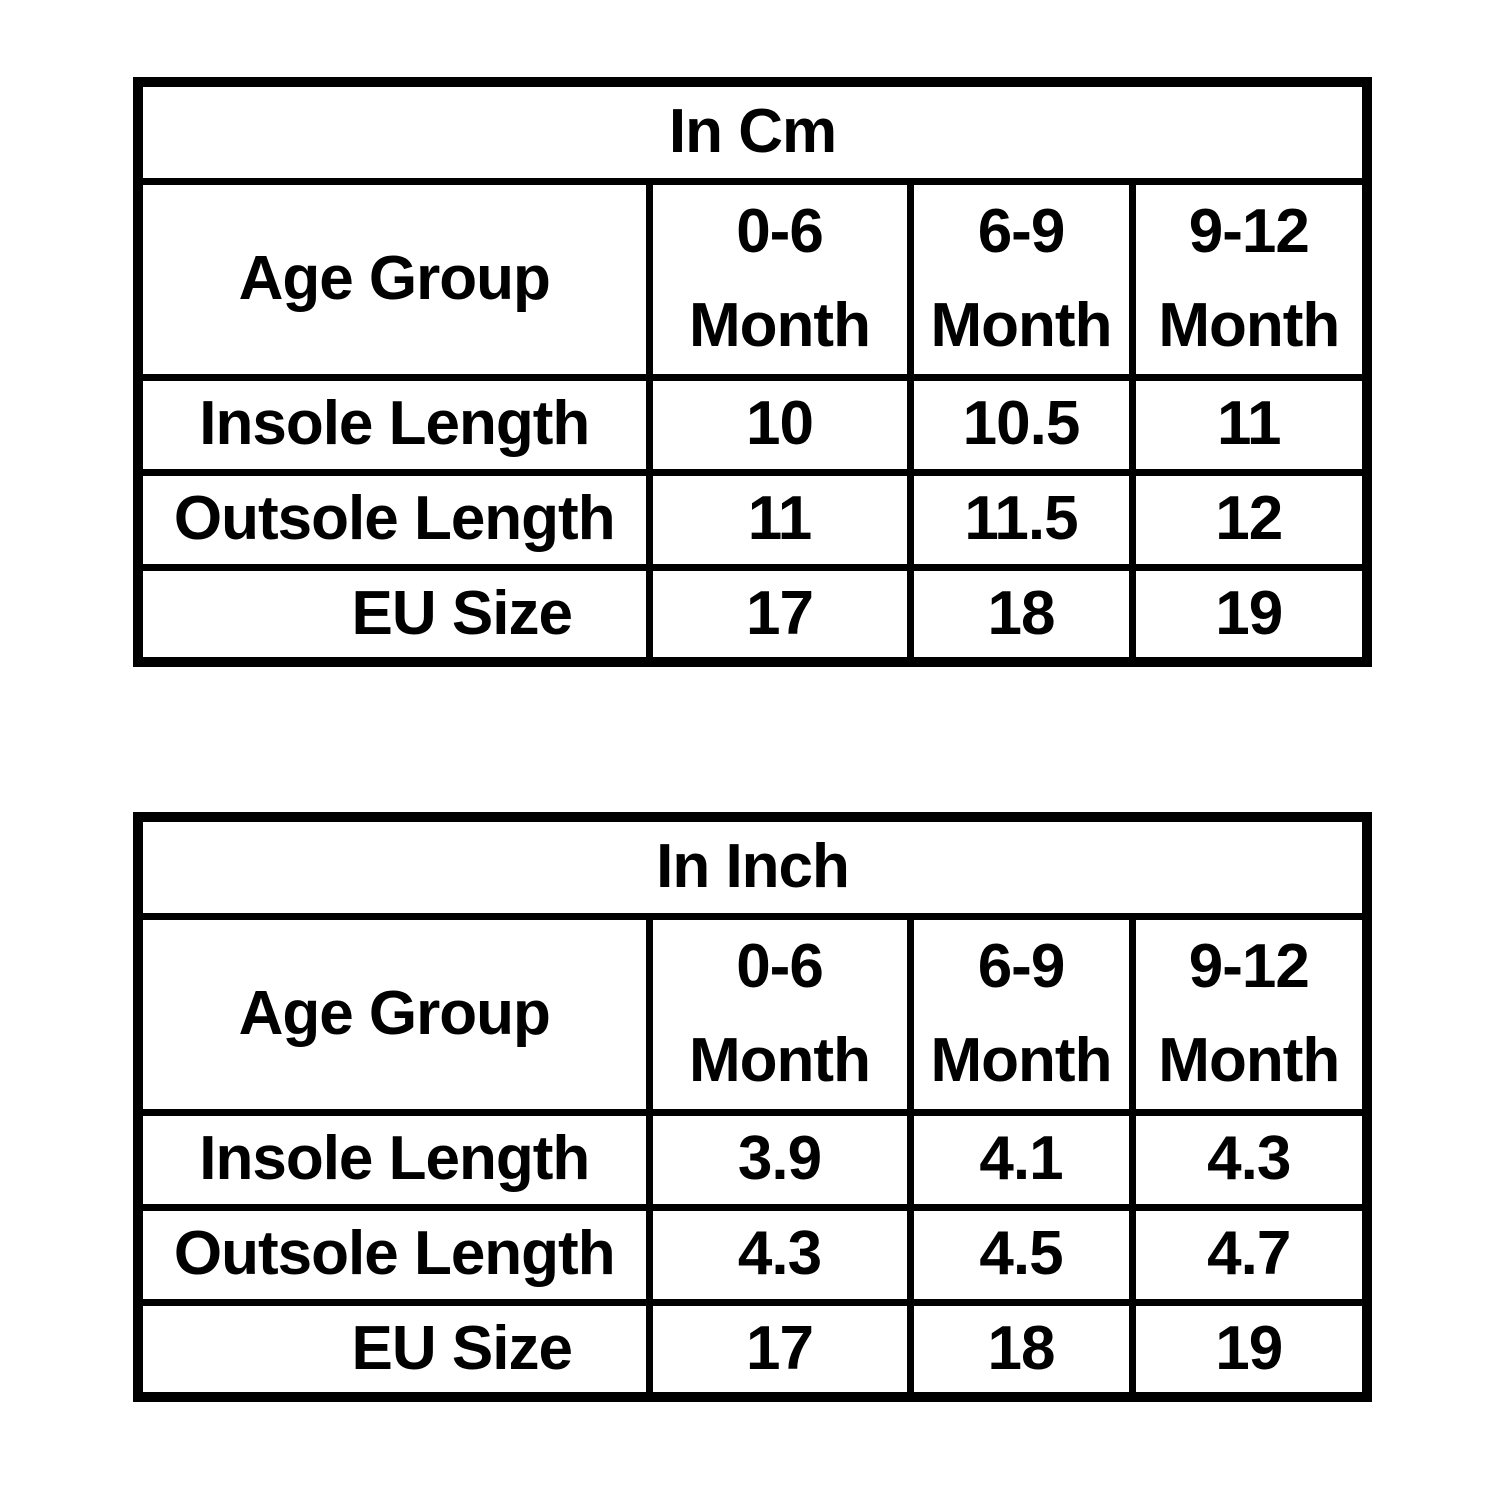 This screenshot has width=1500, height=1500. I want to click on outsole-length-inch-9-12: 4.7, so click(1249, 1254).